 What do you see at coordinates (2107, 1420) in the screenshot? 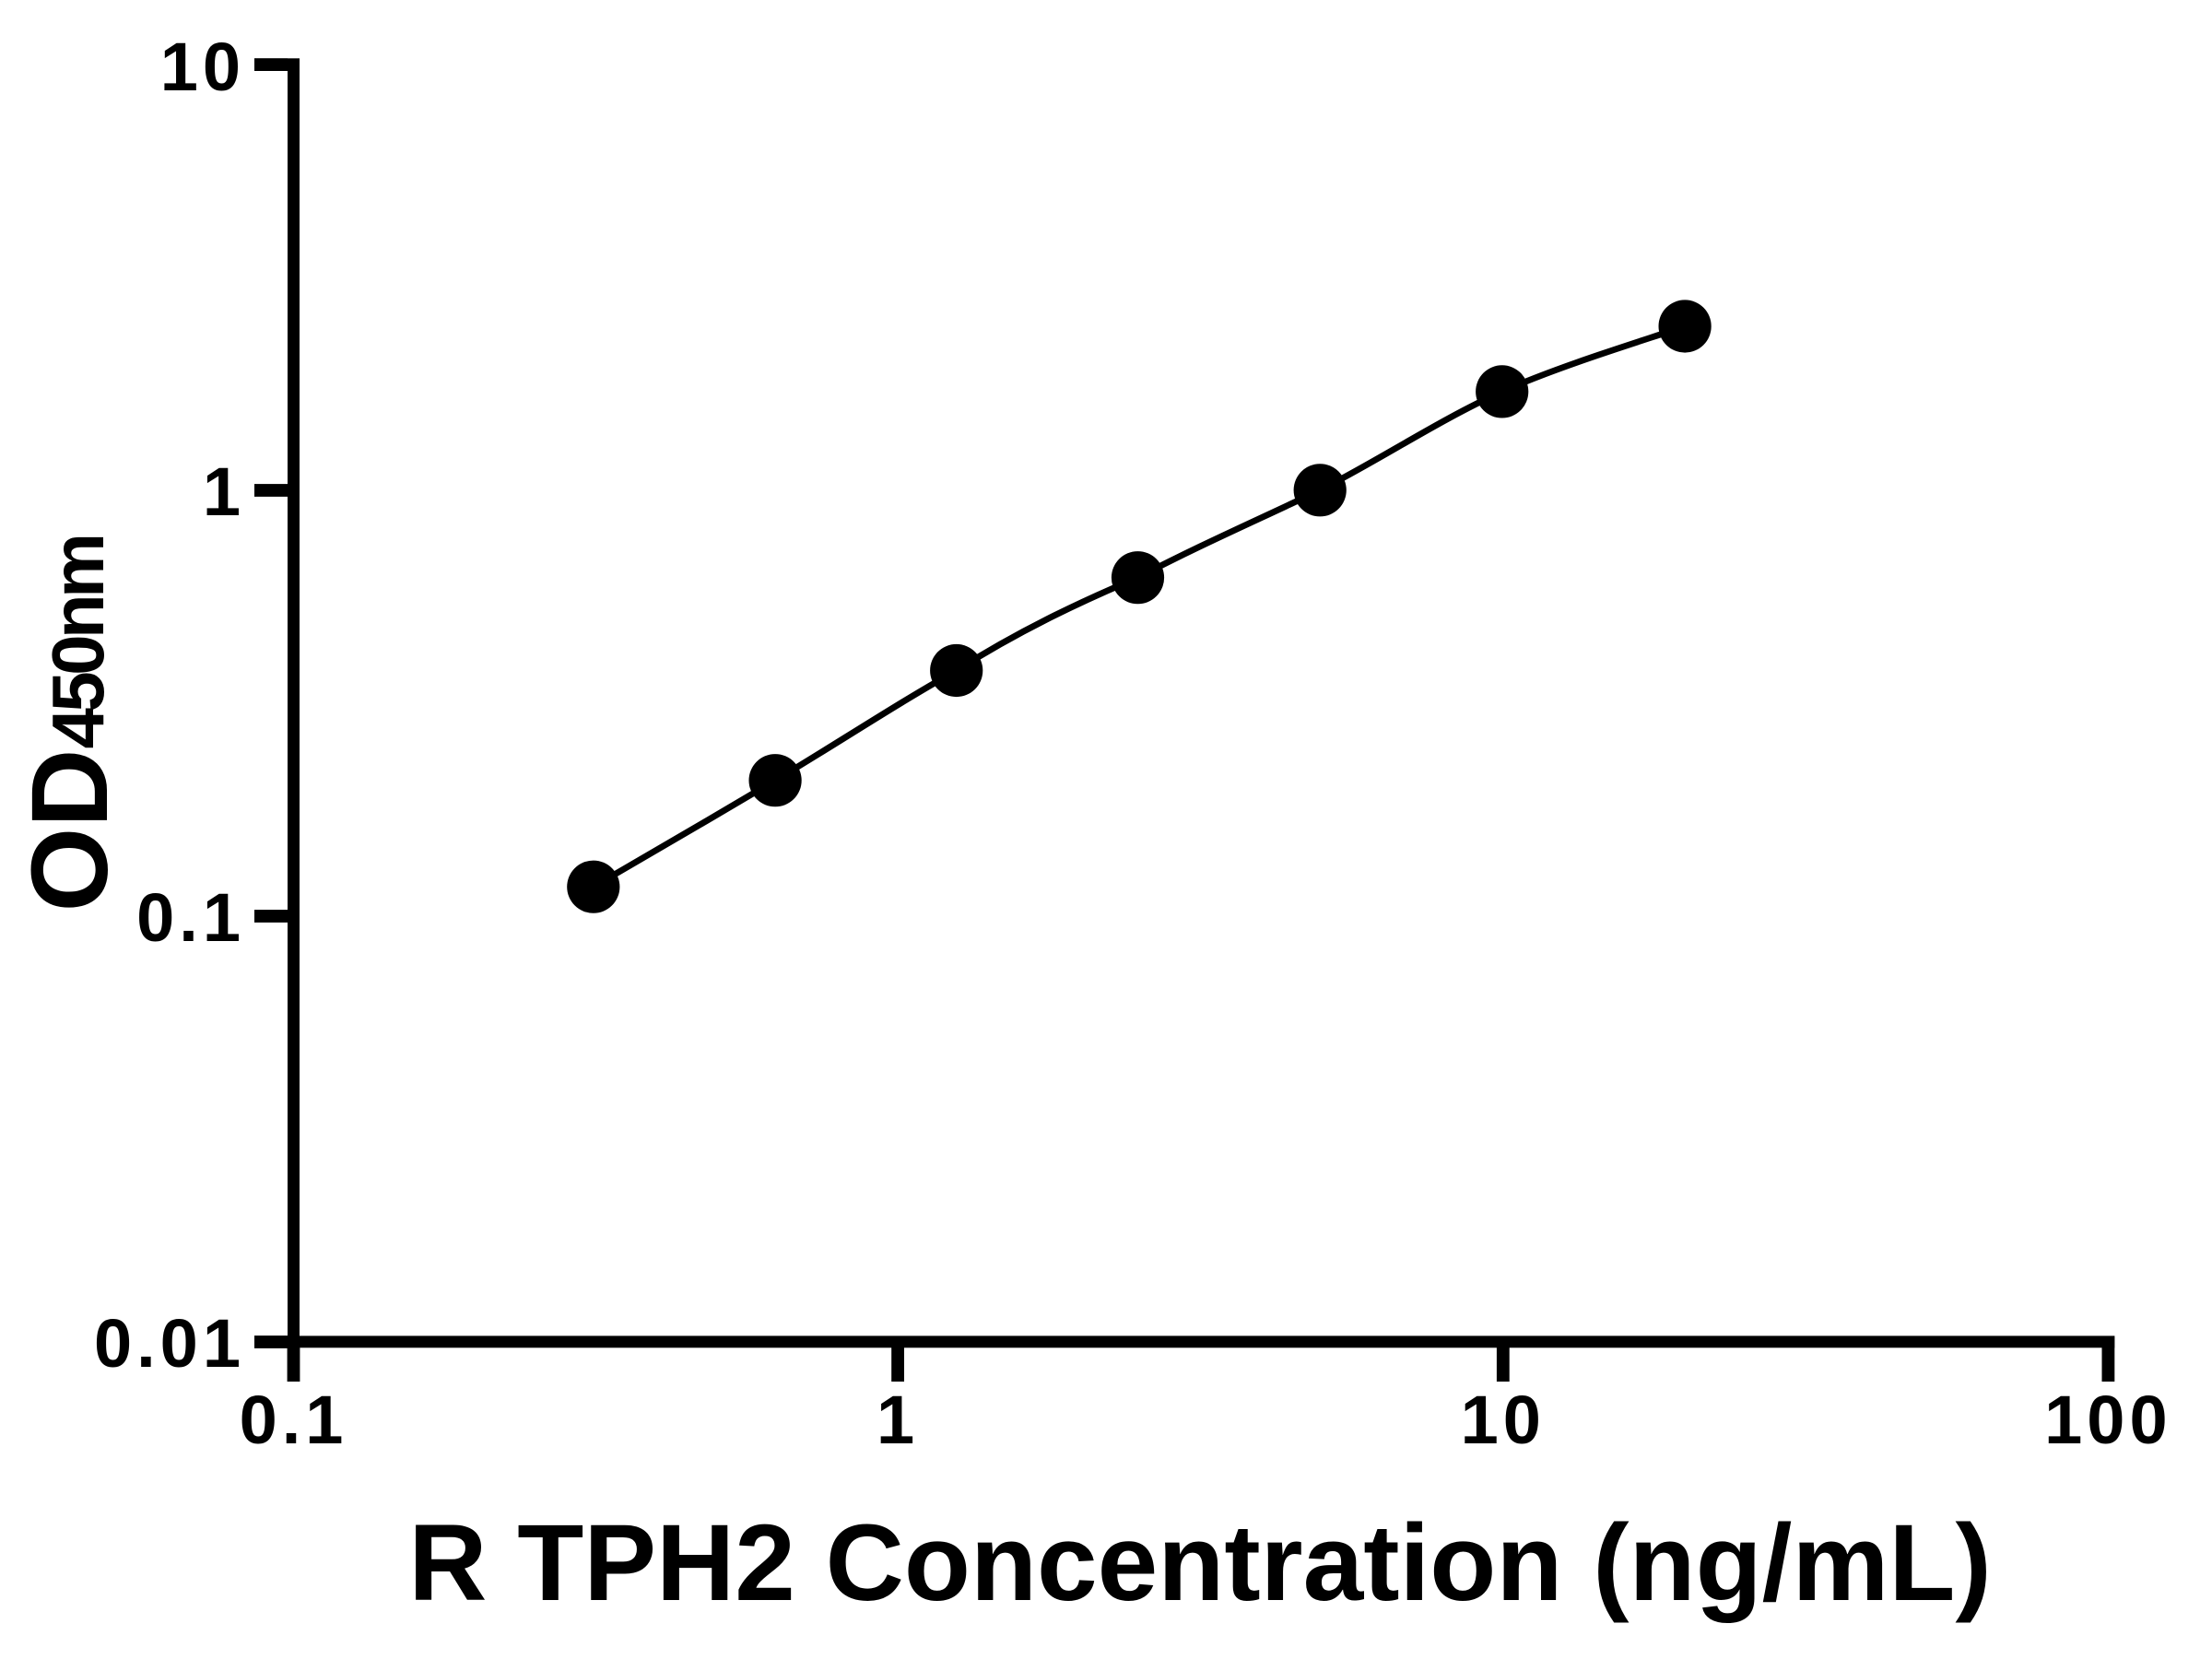
I see `svg-text: 100` at bounding box center [2107, 1420].